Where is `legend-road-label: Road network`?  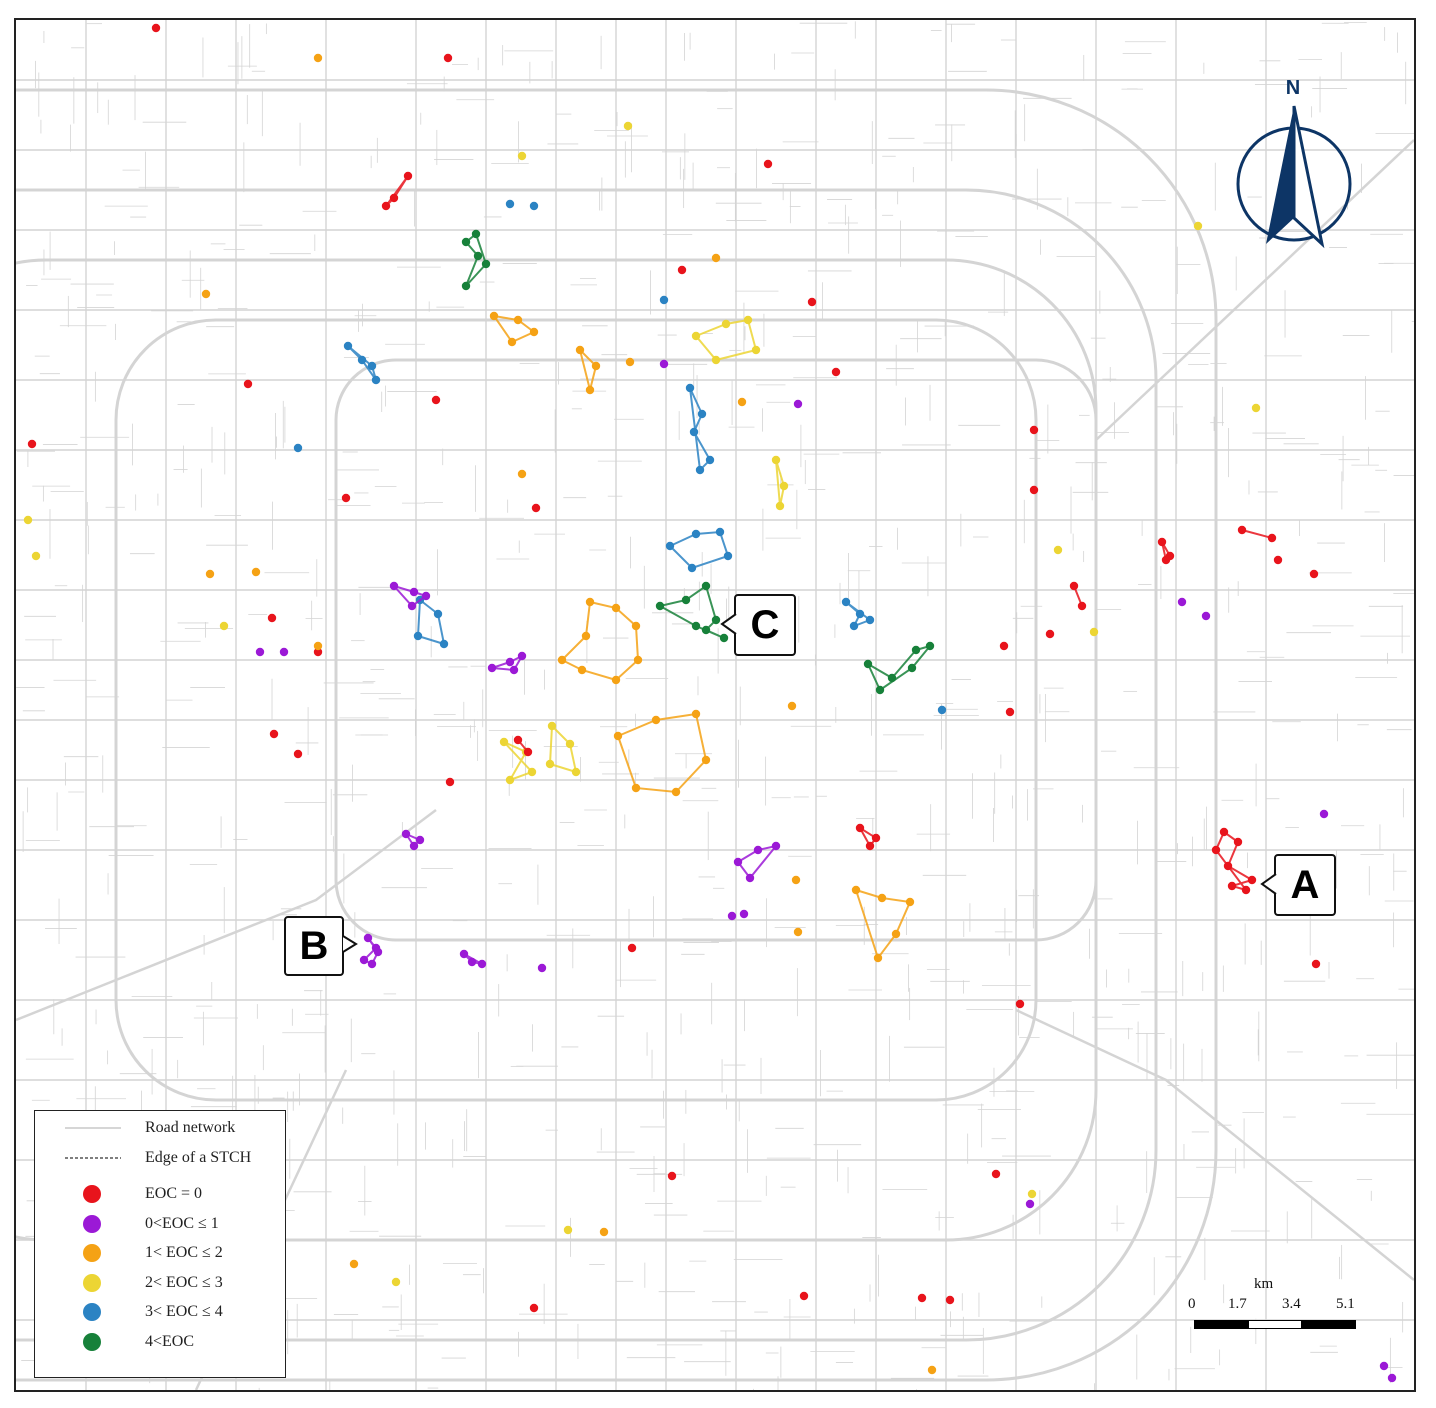 legend-road-label: Road network is located at coordinates (190, 1127).